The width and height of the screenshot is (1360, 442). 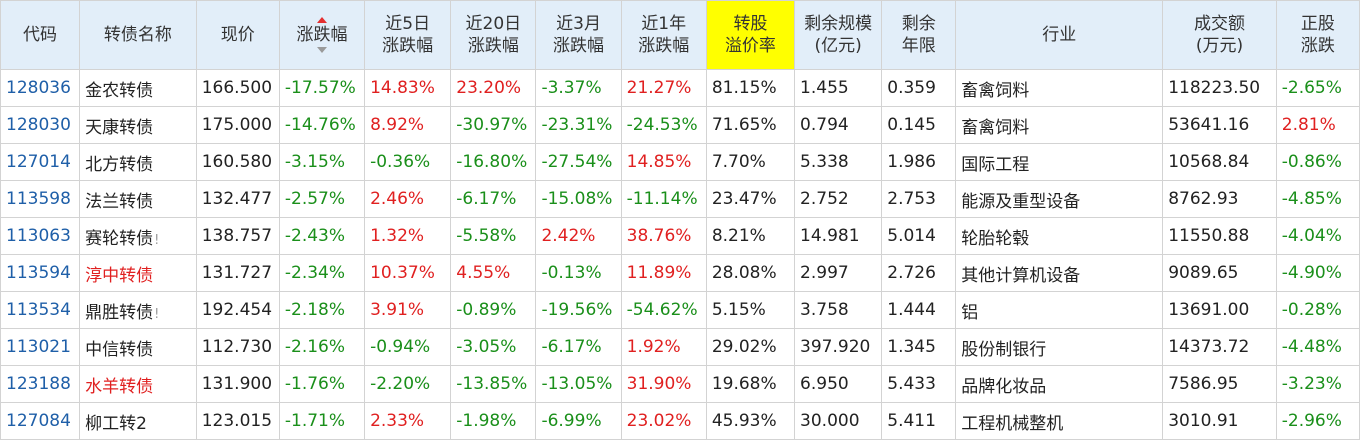 I want to click on cell-stock-change: -0.28%, so click(x=1317, y=310).